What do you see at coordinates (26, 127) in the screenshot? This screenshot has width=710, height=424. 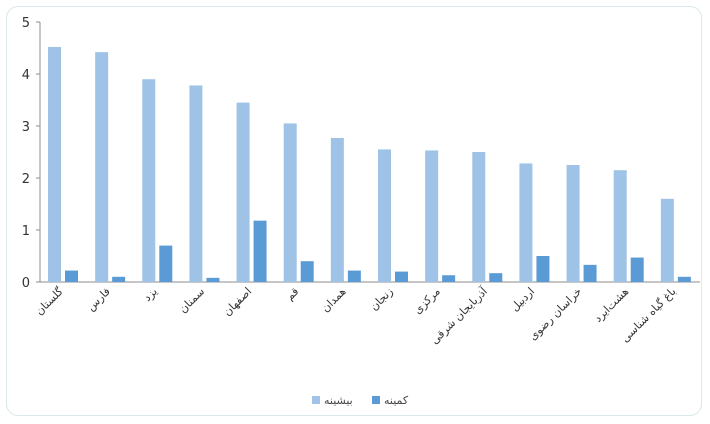 I see `y-tick-label: 3` at bounding box center [26, 127].